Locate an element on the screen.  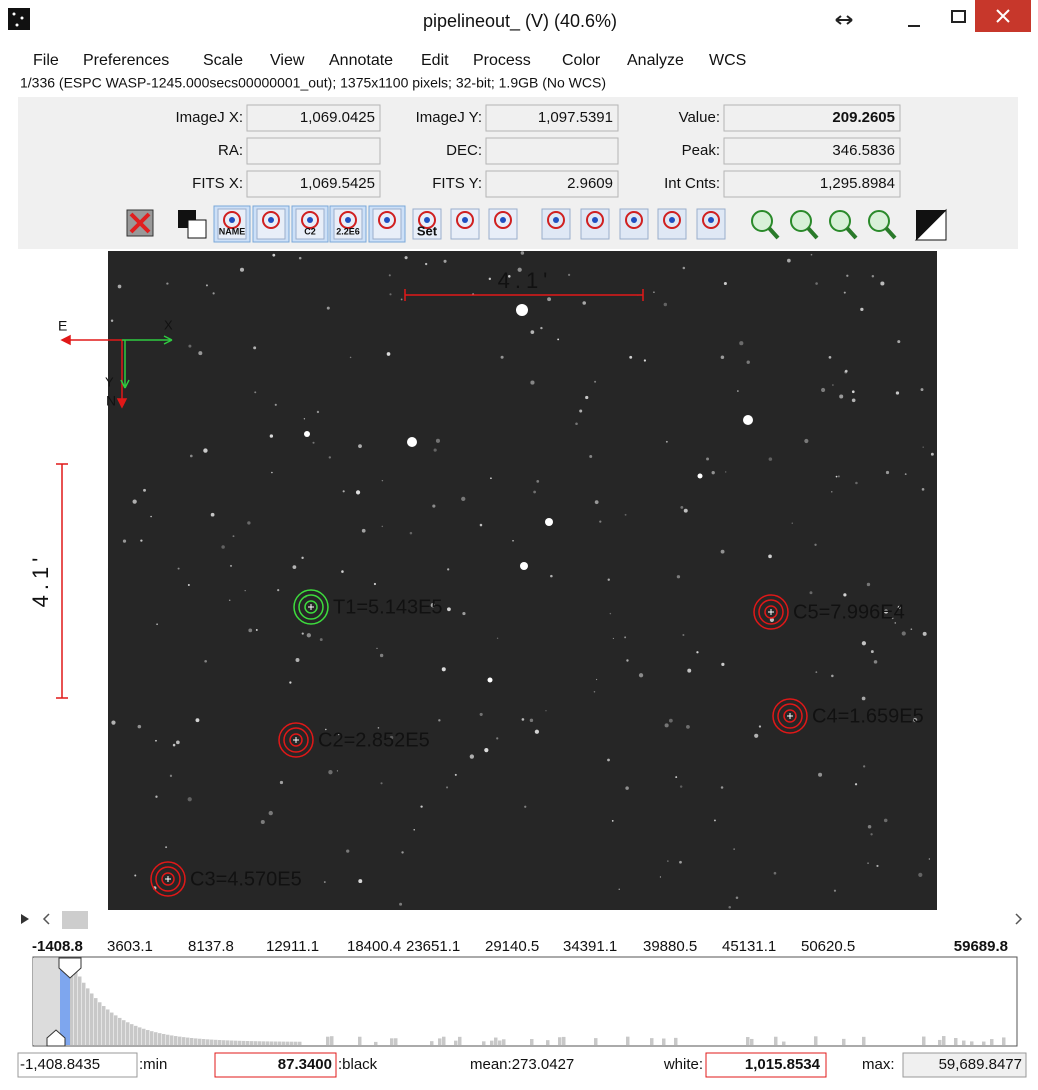
field-label: FITS X: is located at coordinates (217, 183).